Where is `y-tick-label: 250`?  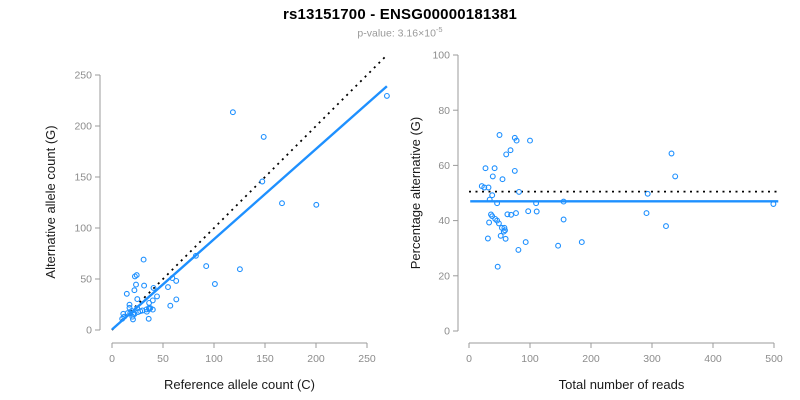
y-tick-label: 250 is located at coordinates (83, 76).